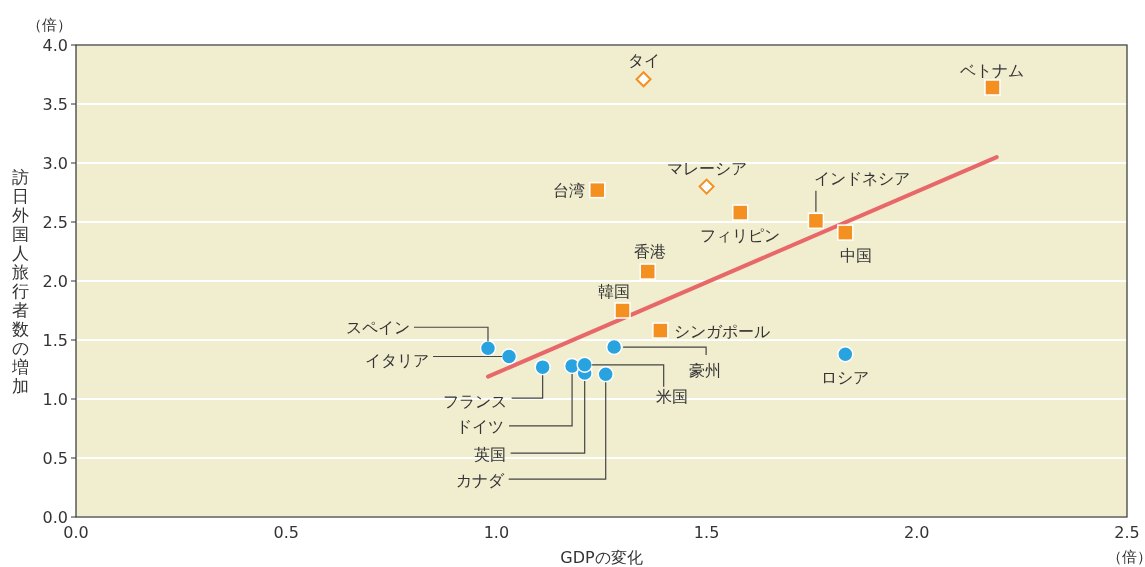  Describe the element at coordinates (671, 397) in the screenshot. I see `annotation: 米国` at that location.